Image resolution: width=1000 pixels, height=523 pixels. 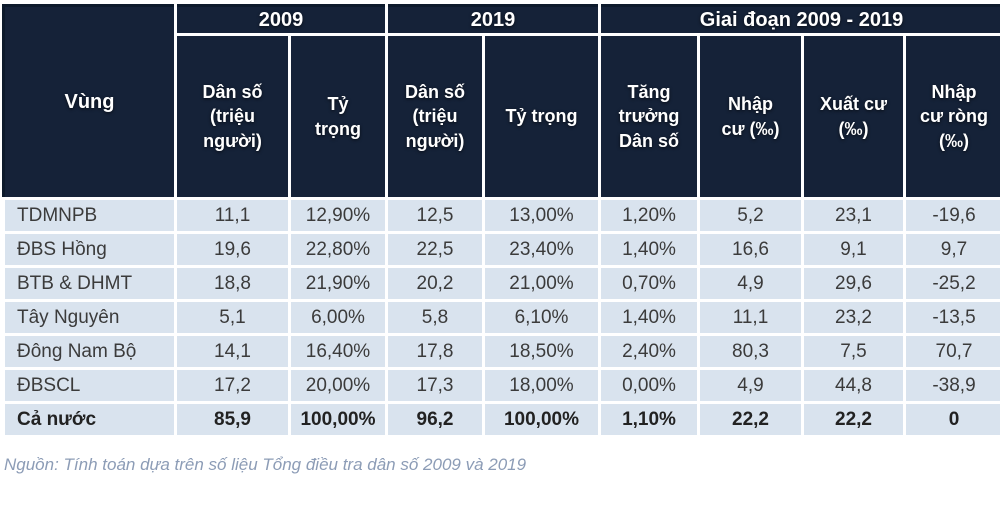 What do you see at coordinates (89, 215) in the screenshot?
I see `region-cell: TDMNPB` at bounding box center [89, 215].